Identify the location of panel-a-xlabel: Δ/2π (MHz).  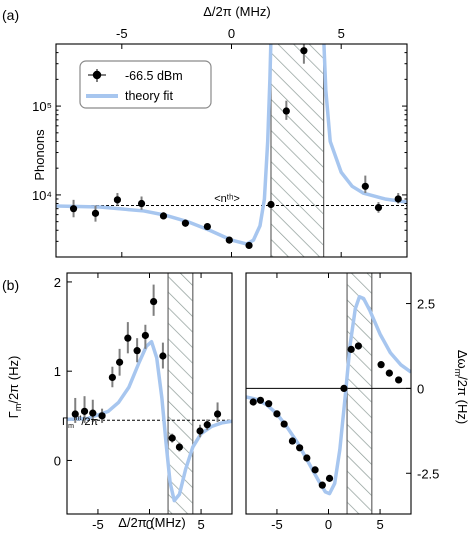
(236, 11).